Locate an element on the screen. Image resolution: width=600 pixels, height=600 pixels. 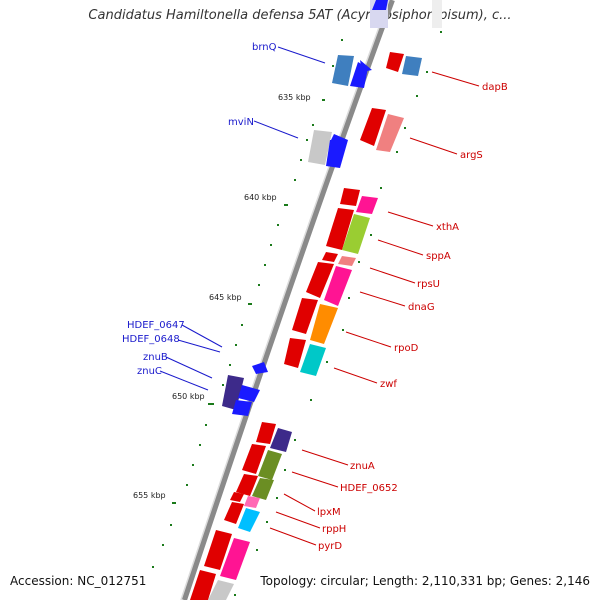
gene-xthA is located at coordinates (359, 201).